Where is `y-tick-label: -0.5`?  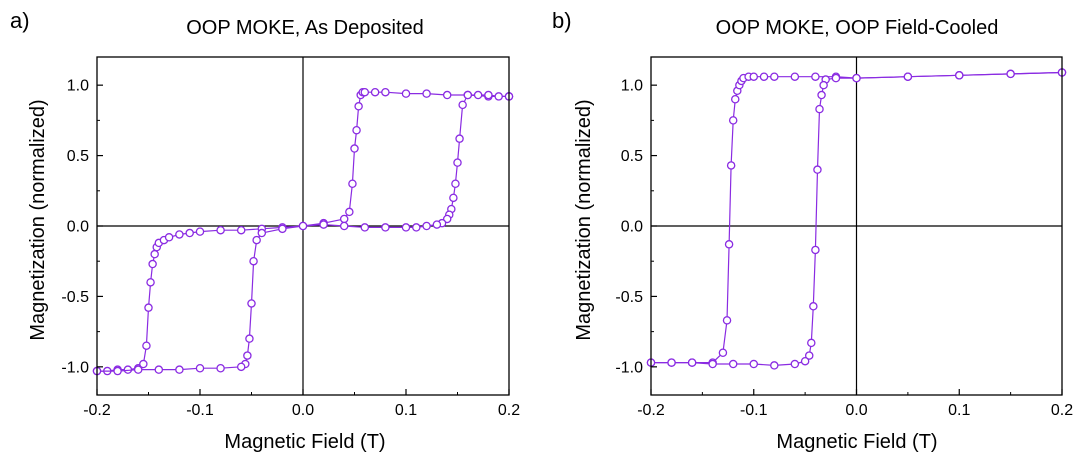
y-tick-label: -0.5 is located at coordinates (629, 297).